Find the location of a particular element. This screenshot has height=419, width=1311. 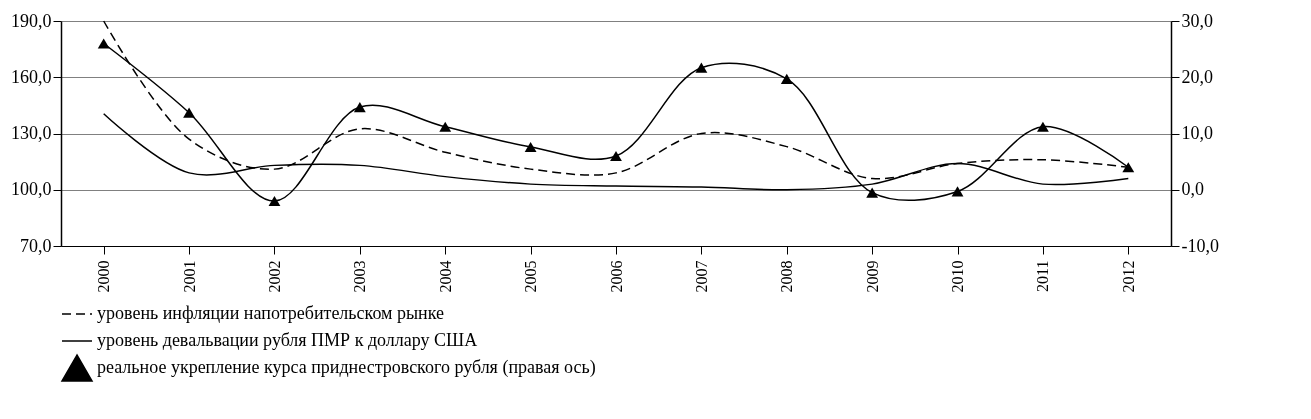

x-tick-label: 2000 is located at coordinates (104, 276).